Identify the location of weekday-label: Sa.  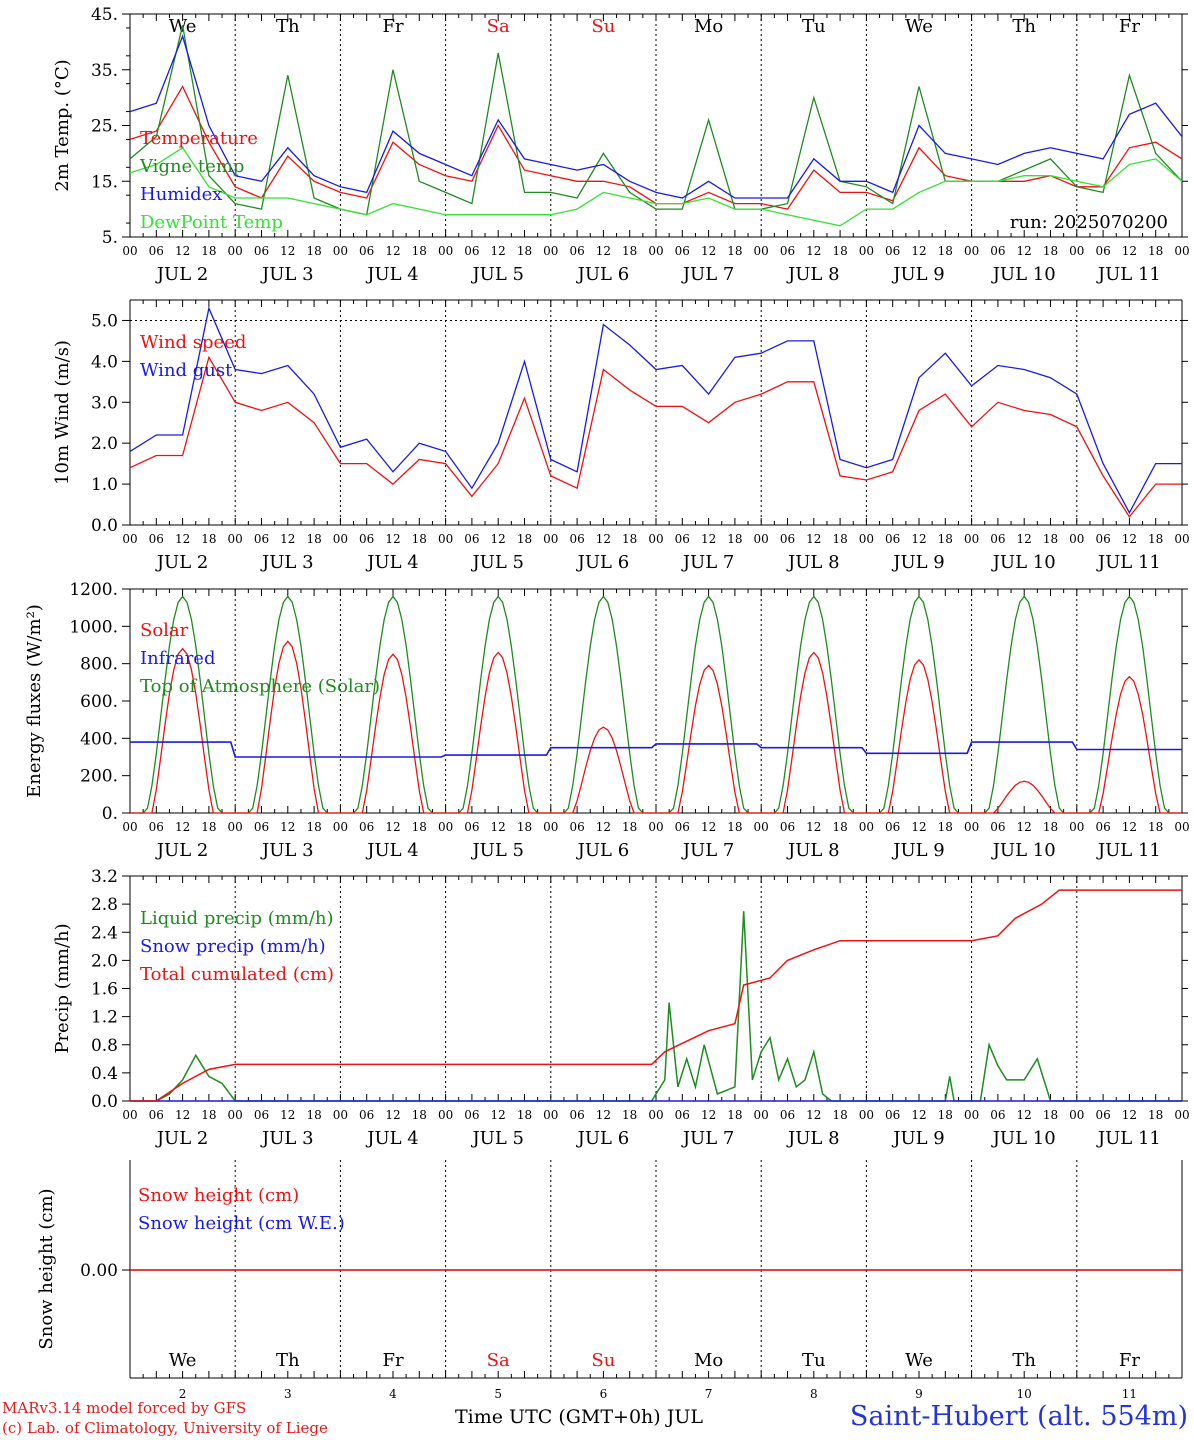
(498, 1360).